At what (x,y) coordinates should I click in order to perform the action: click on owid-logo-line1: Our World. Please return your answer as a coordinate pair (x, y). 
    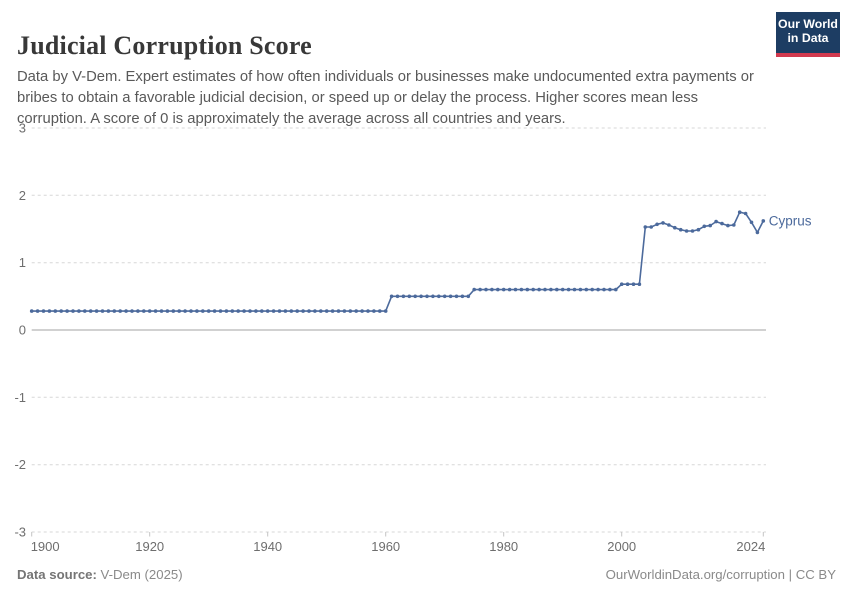
    Looking at the image, I should click on (808, 24).